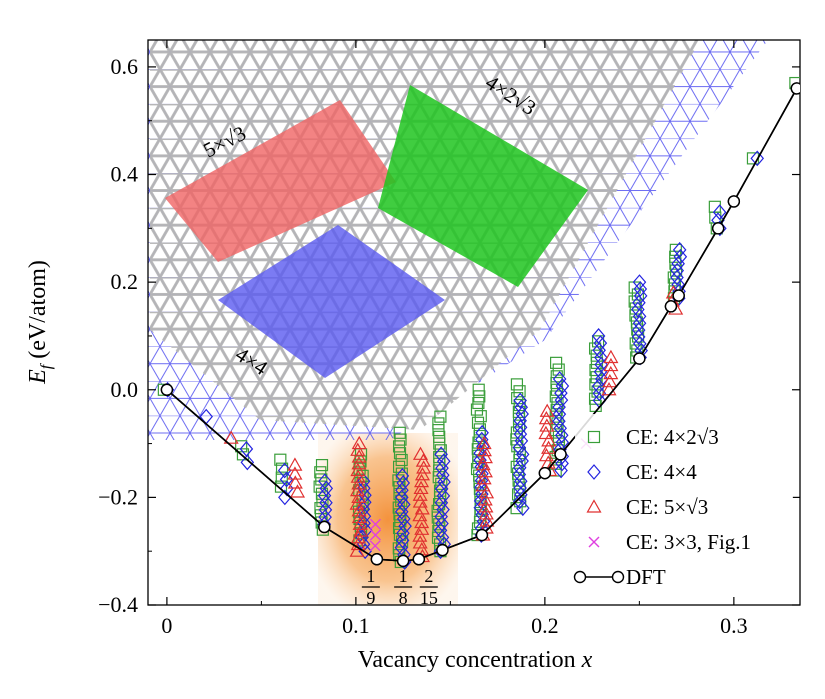 Image resolution: width=825 pixels, height=699 pixels. Describe the element at coordinates (403, 587) in the screenshot. I see `fraction-label: 18` at that location.